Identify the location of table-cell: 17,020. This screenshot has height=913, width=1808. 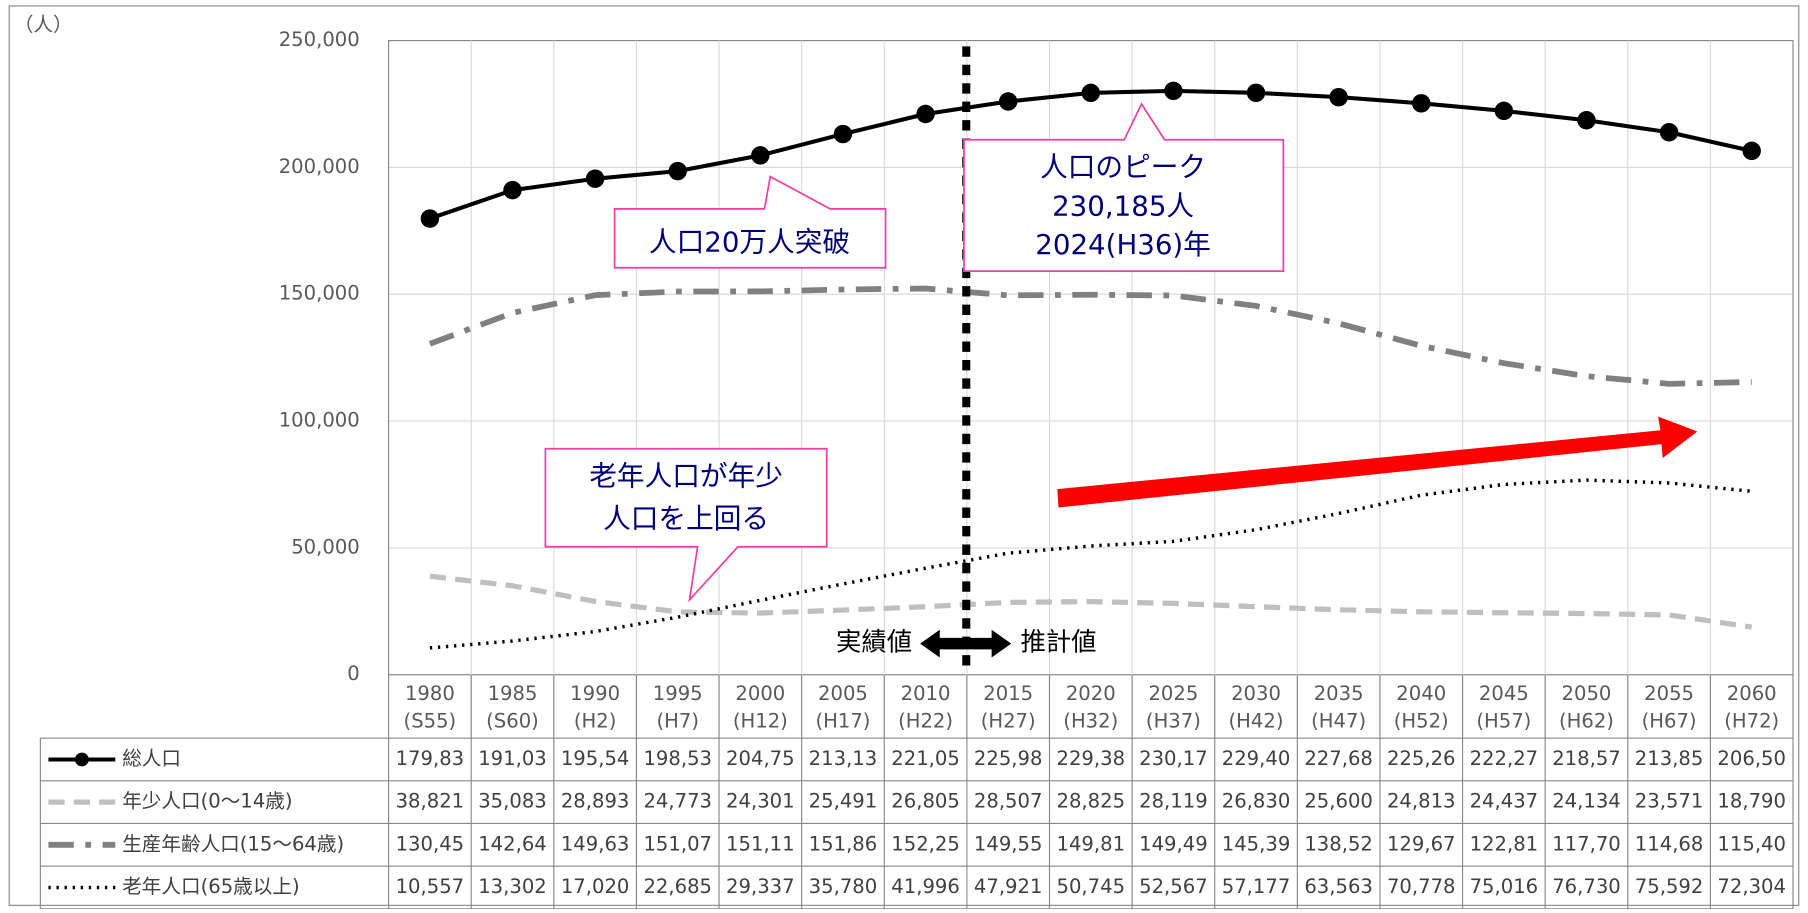
(595, 886).